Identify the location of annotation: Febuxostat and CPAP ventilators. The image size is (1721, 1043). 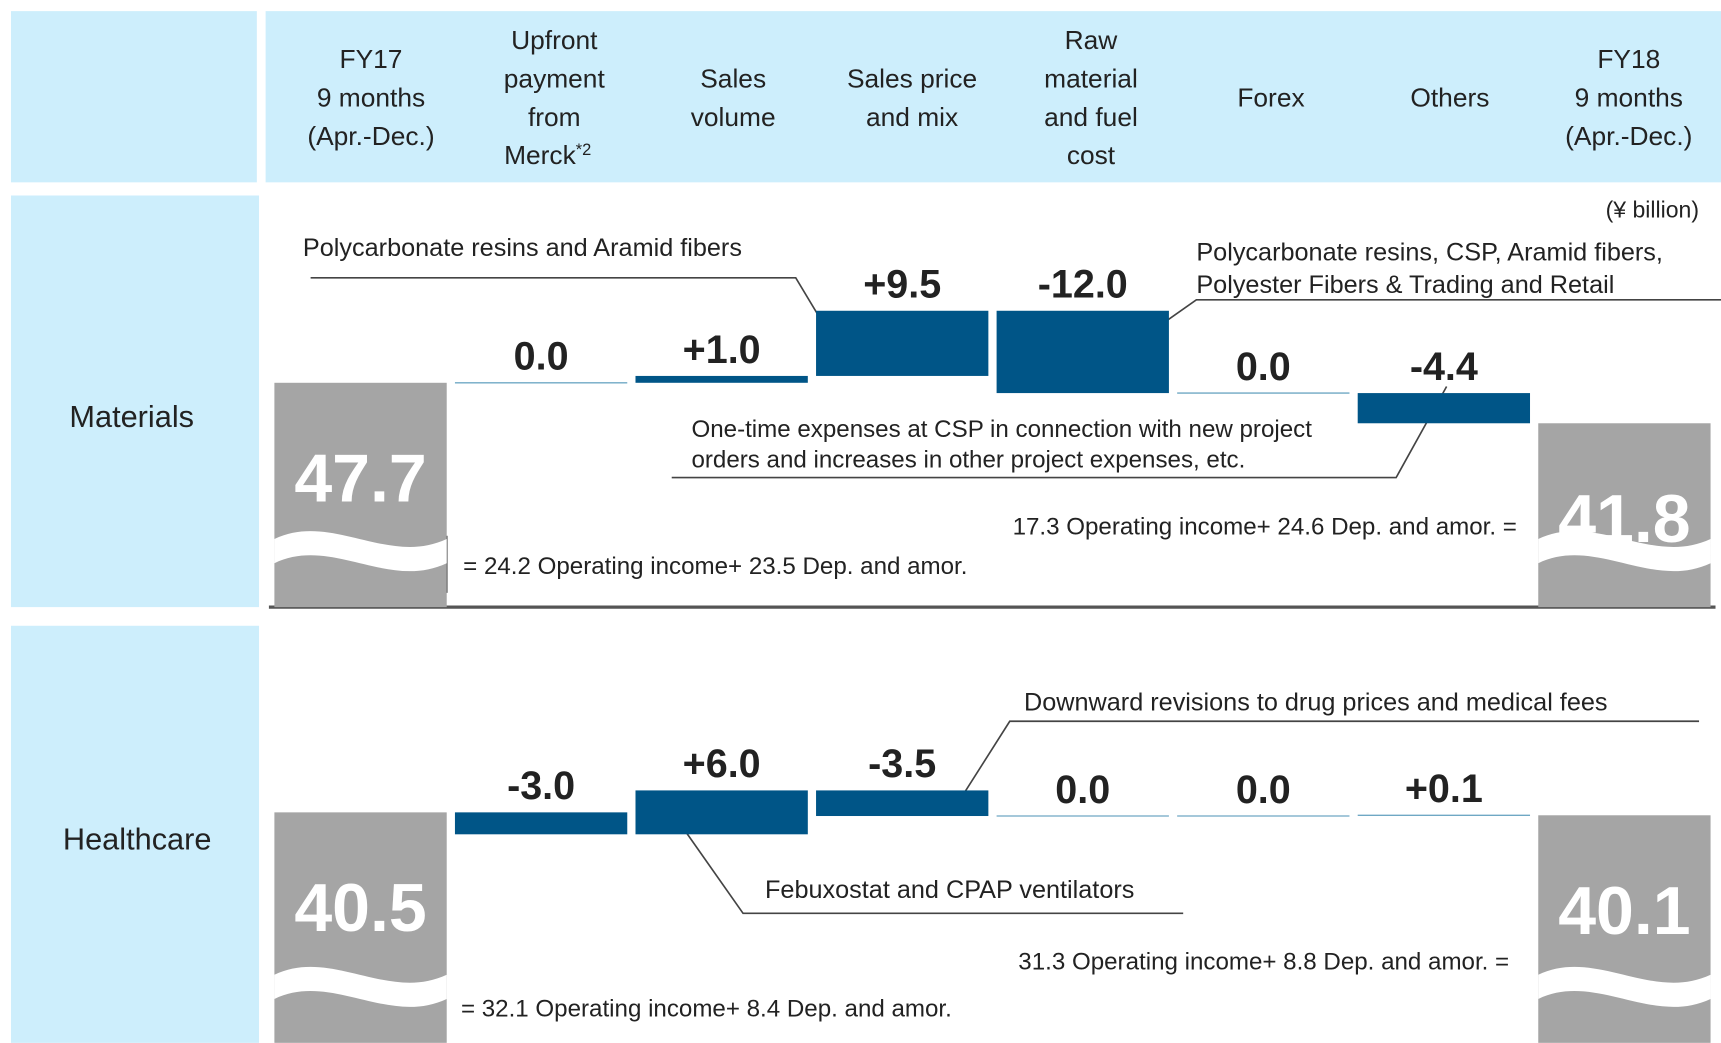
(949, 890).